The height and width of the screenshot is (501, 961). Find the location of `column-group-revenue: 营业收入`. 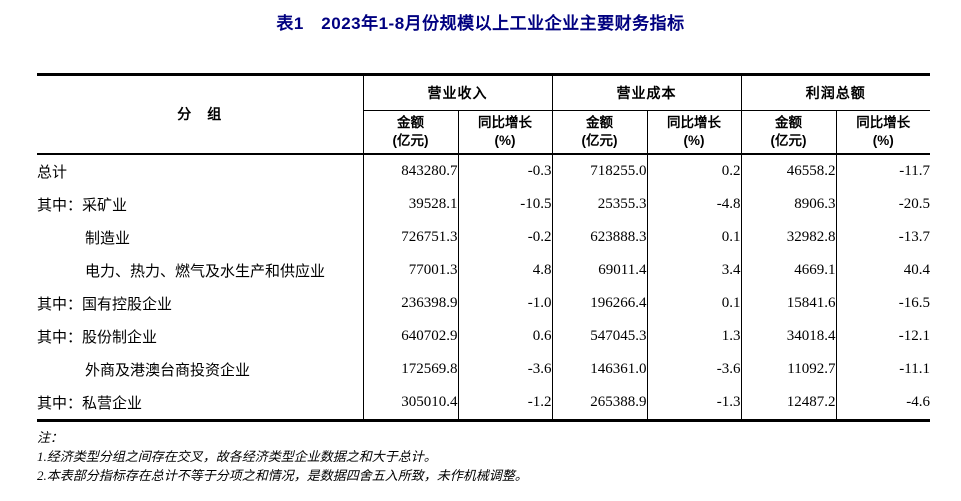

column-group-revenue: 营业收入 is located at coordinates (457, 92).